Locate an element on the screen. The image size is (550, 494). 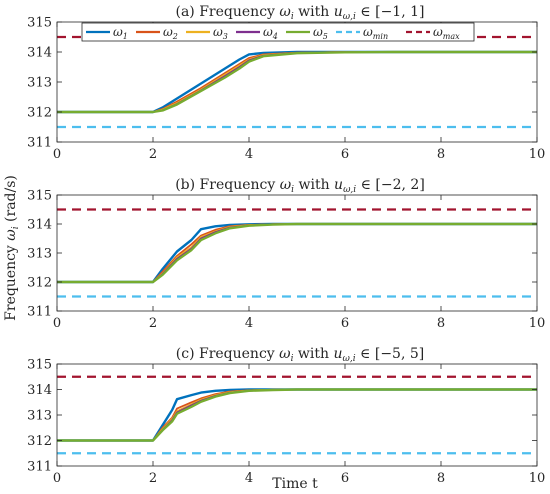
legend-entry: ω1 is located at coordinates (107, 33).